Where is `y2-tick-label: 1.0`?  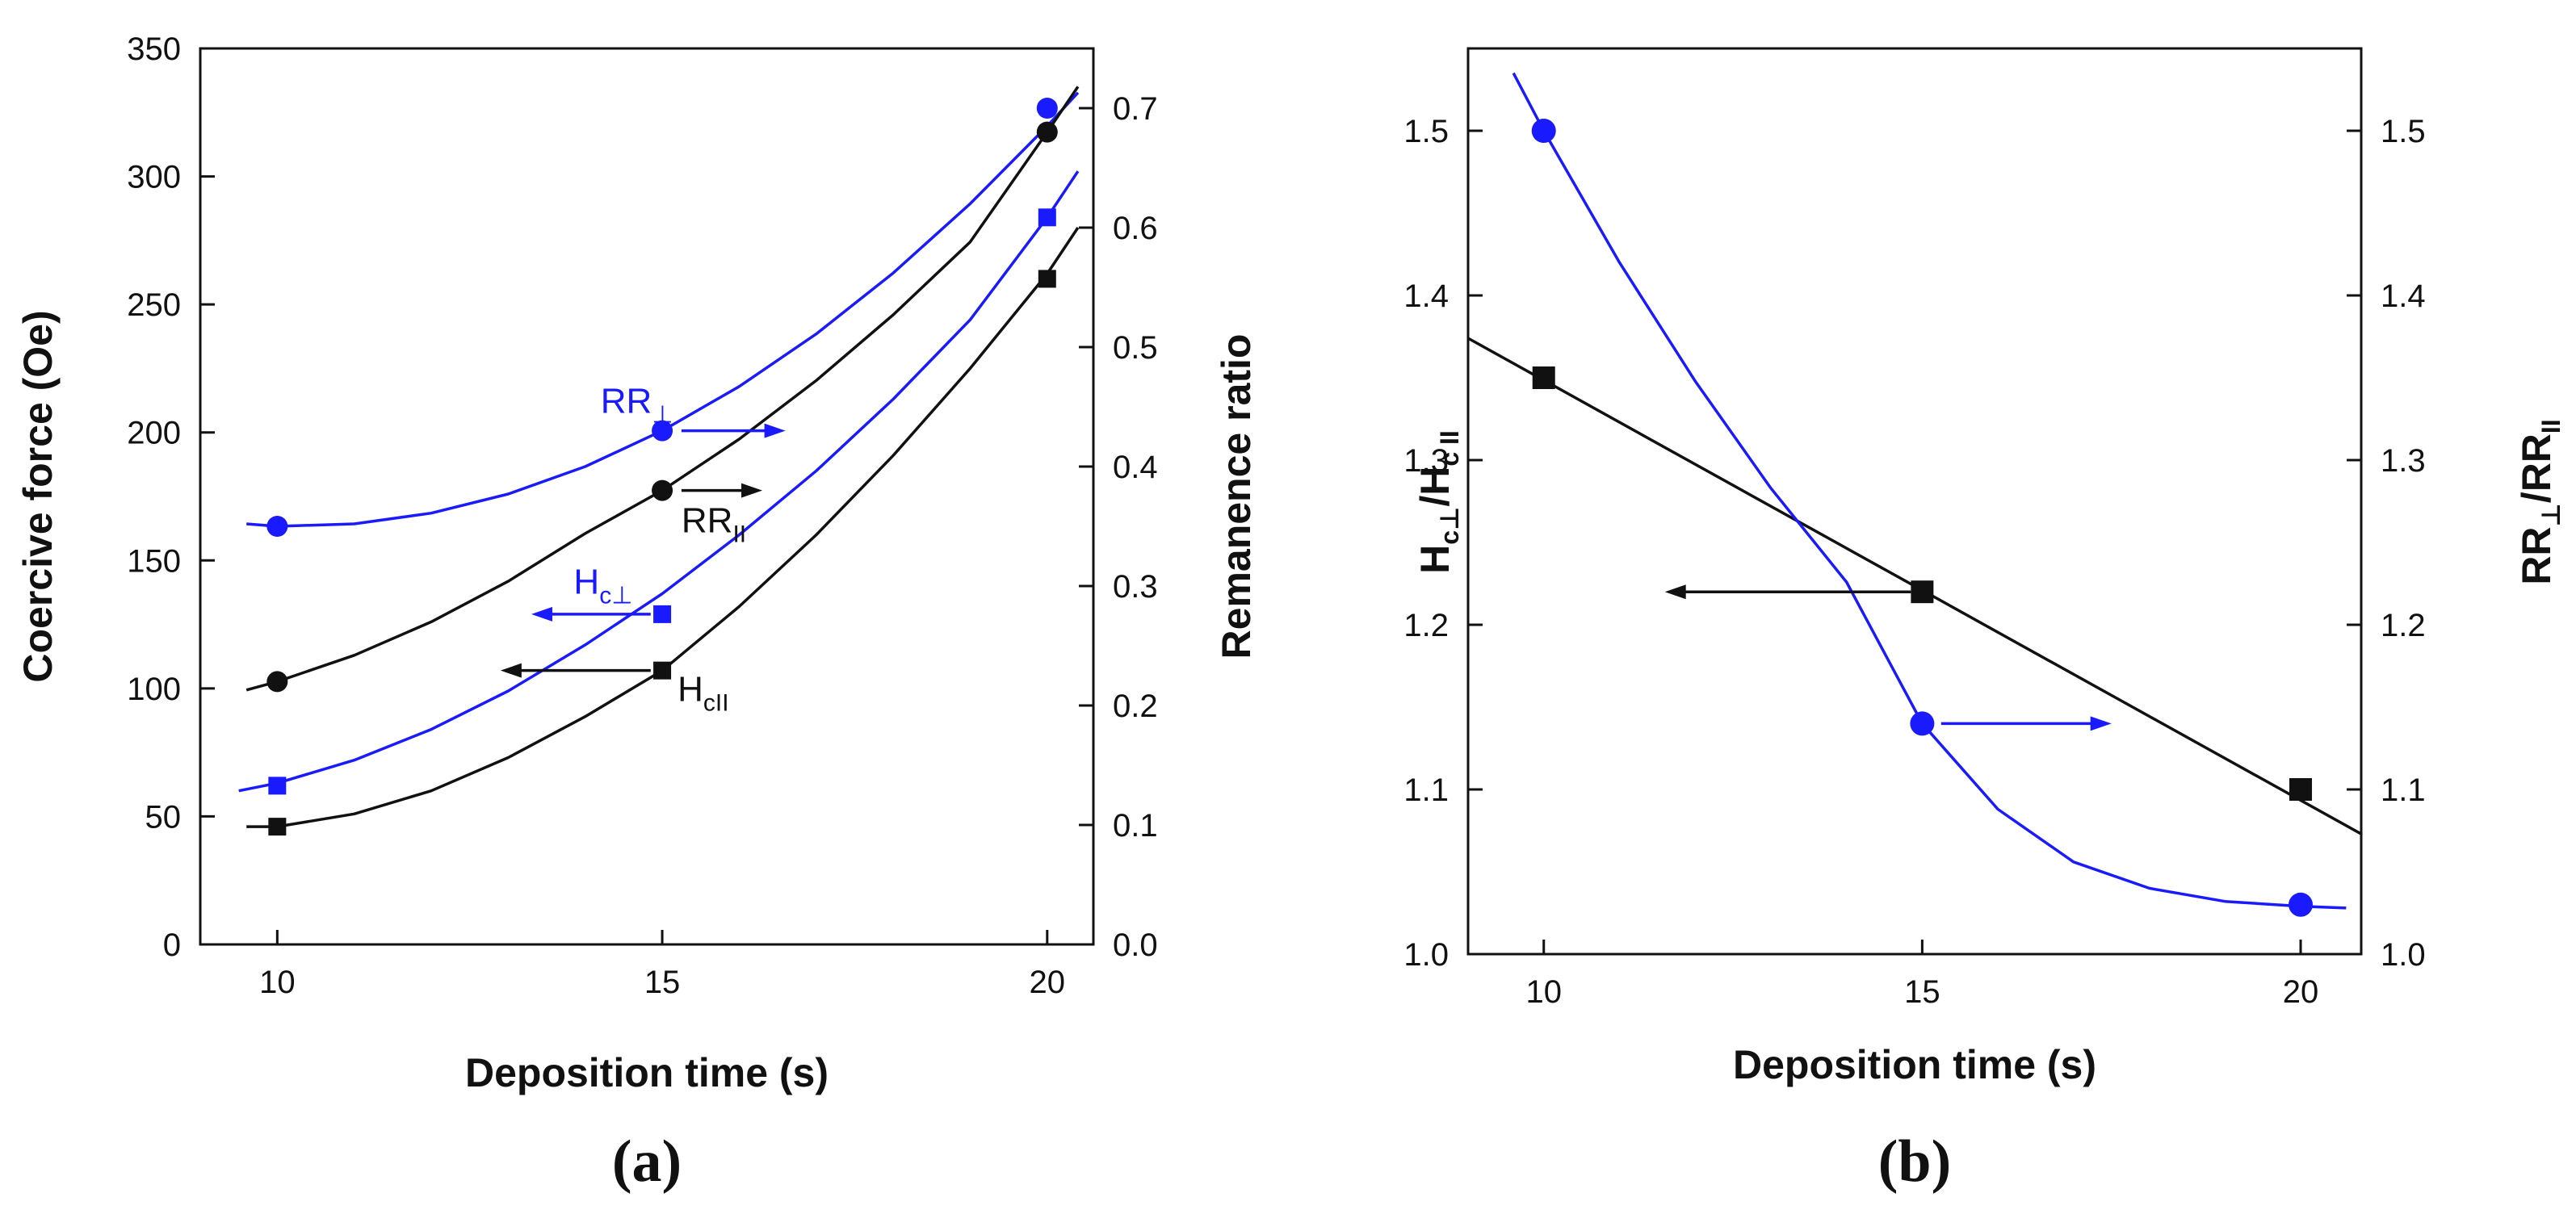
y2-tick-label: 1.0 is located at coordinates (2403, 955).